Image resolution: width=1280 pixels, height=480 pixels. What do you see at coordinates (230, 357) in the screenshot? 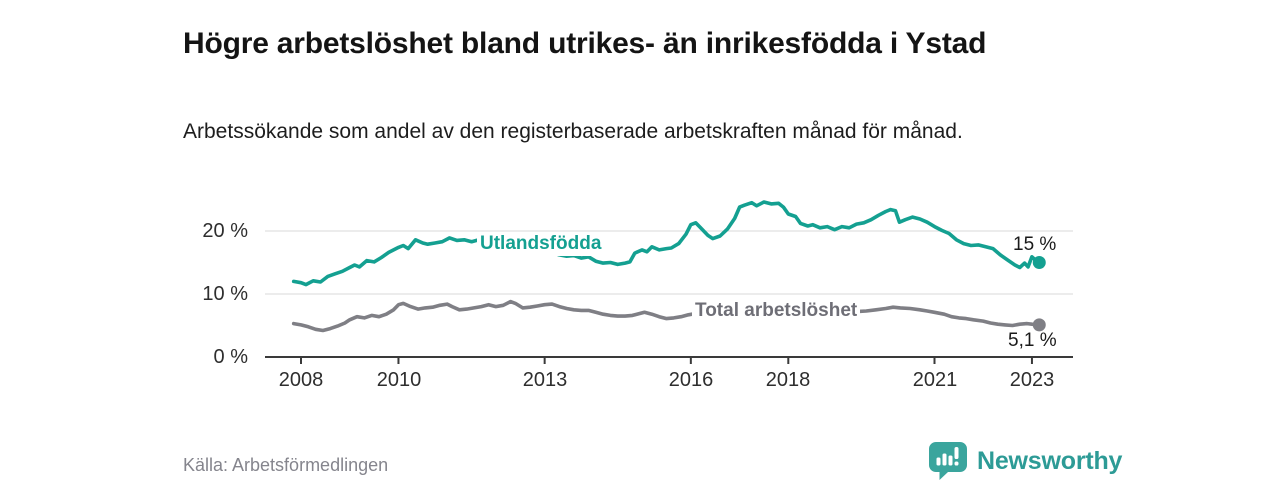
I see `y-tick-0: 0 %` at bounding box center [230, 357].